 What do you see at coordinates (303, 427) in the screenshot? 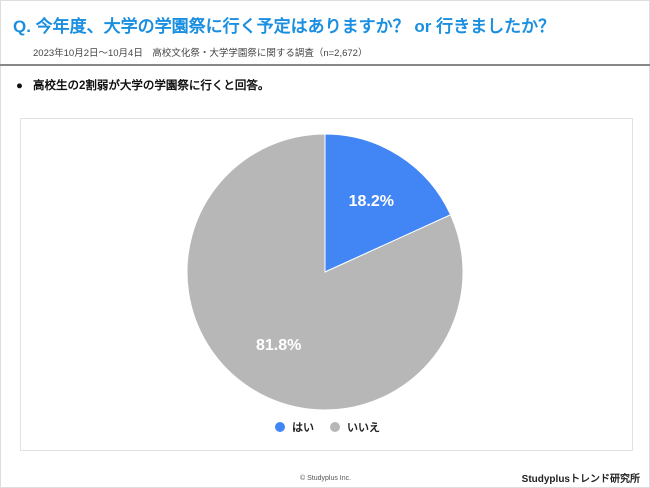
I see `legend-label-0: はい` at bounding box center [303, 427].